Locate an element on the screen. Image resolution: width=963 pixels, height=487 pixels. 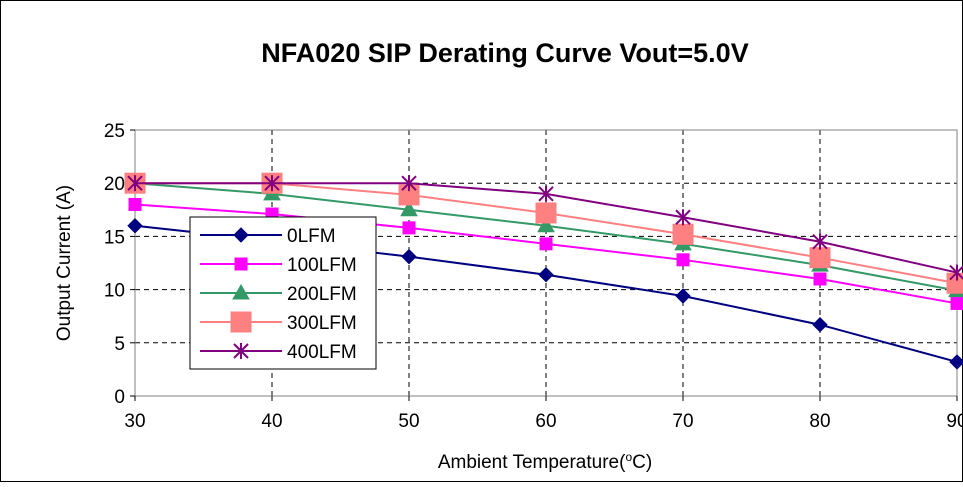
y-axis-label: Output Current (A) is located at coordinates (64, 263).